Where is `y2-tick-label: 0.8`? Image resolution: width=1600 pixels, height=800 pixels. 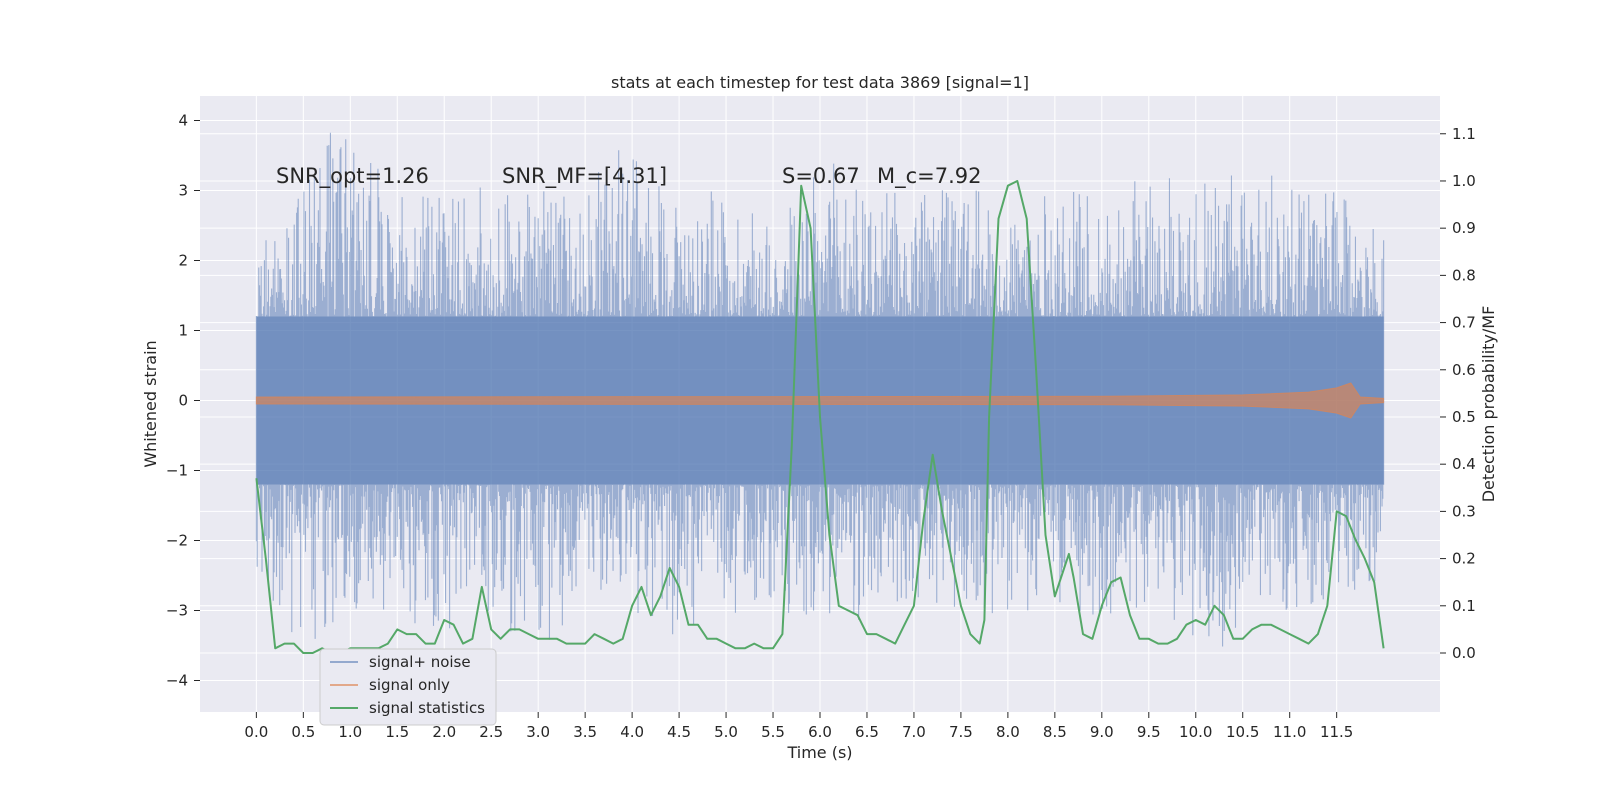
y2-tick-label: 0.8 is located at coordinates (1464, 275).